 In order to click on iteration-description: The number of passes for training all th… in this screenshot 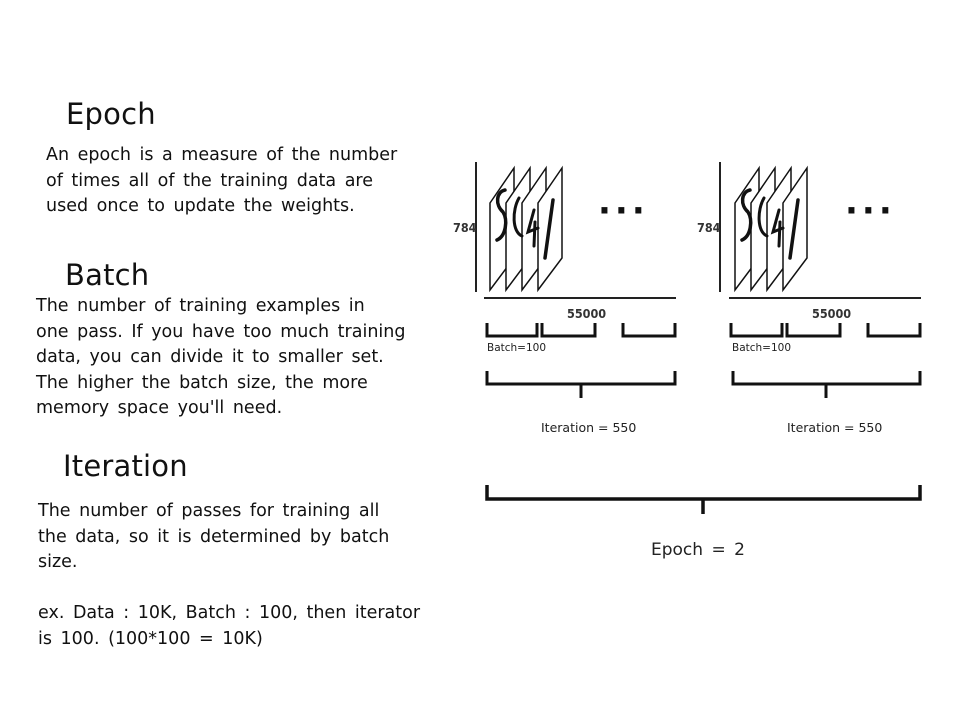, I will do `click(213, 537)`.